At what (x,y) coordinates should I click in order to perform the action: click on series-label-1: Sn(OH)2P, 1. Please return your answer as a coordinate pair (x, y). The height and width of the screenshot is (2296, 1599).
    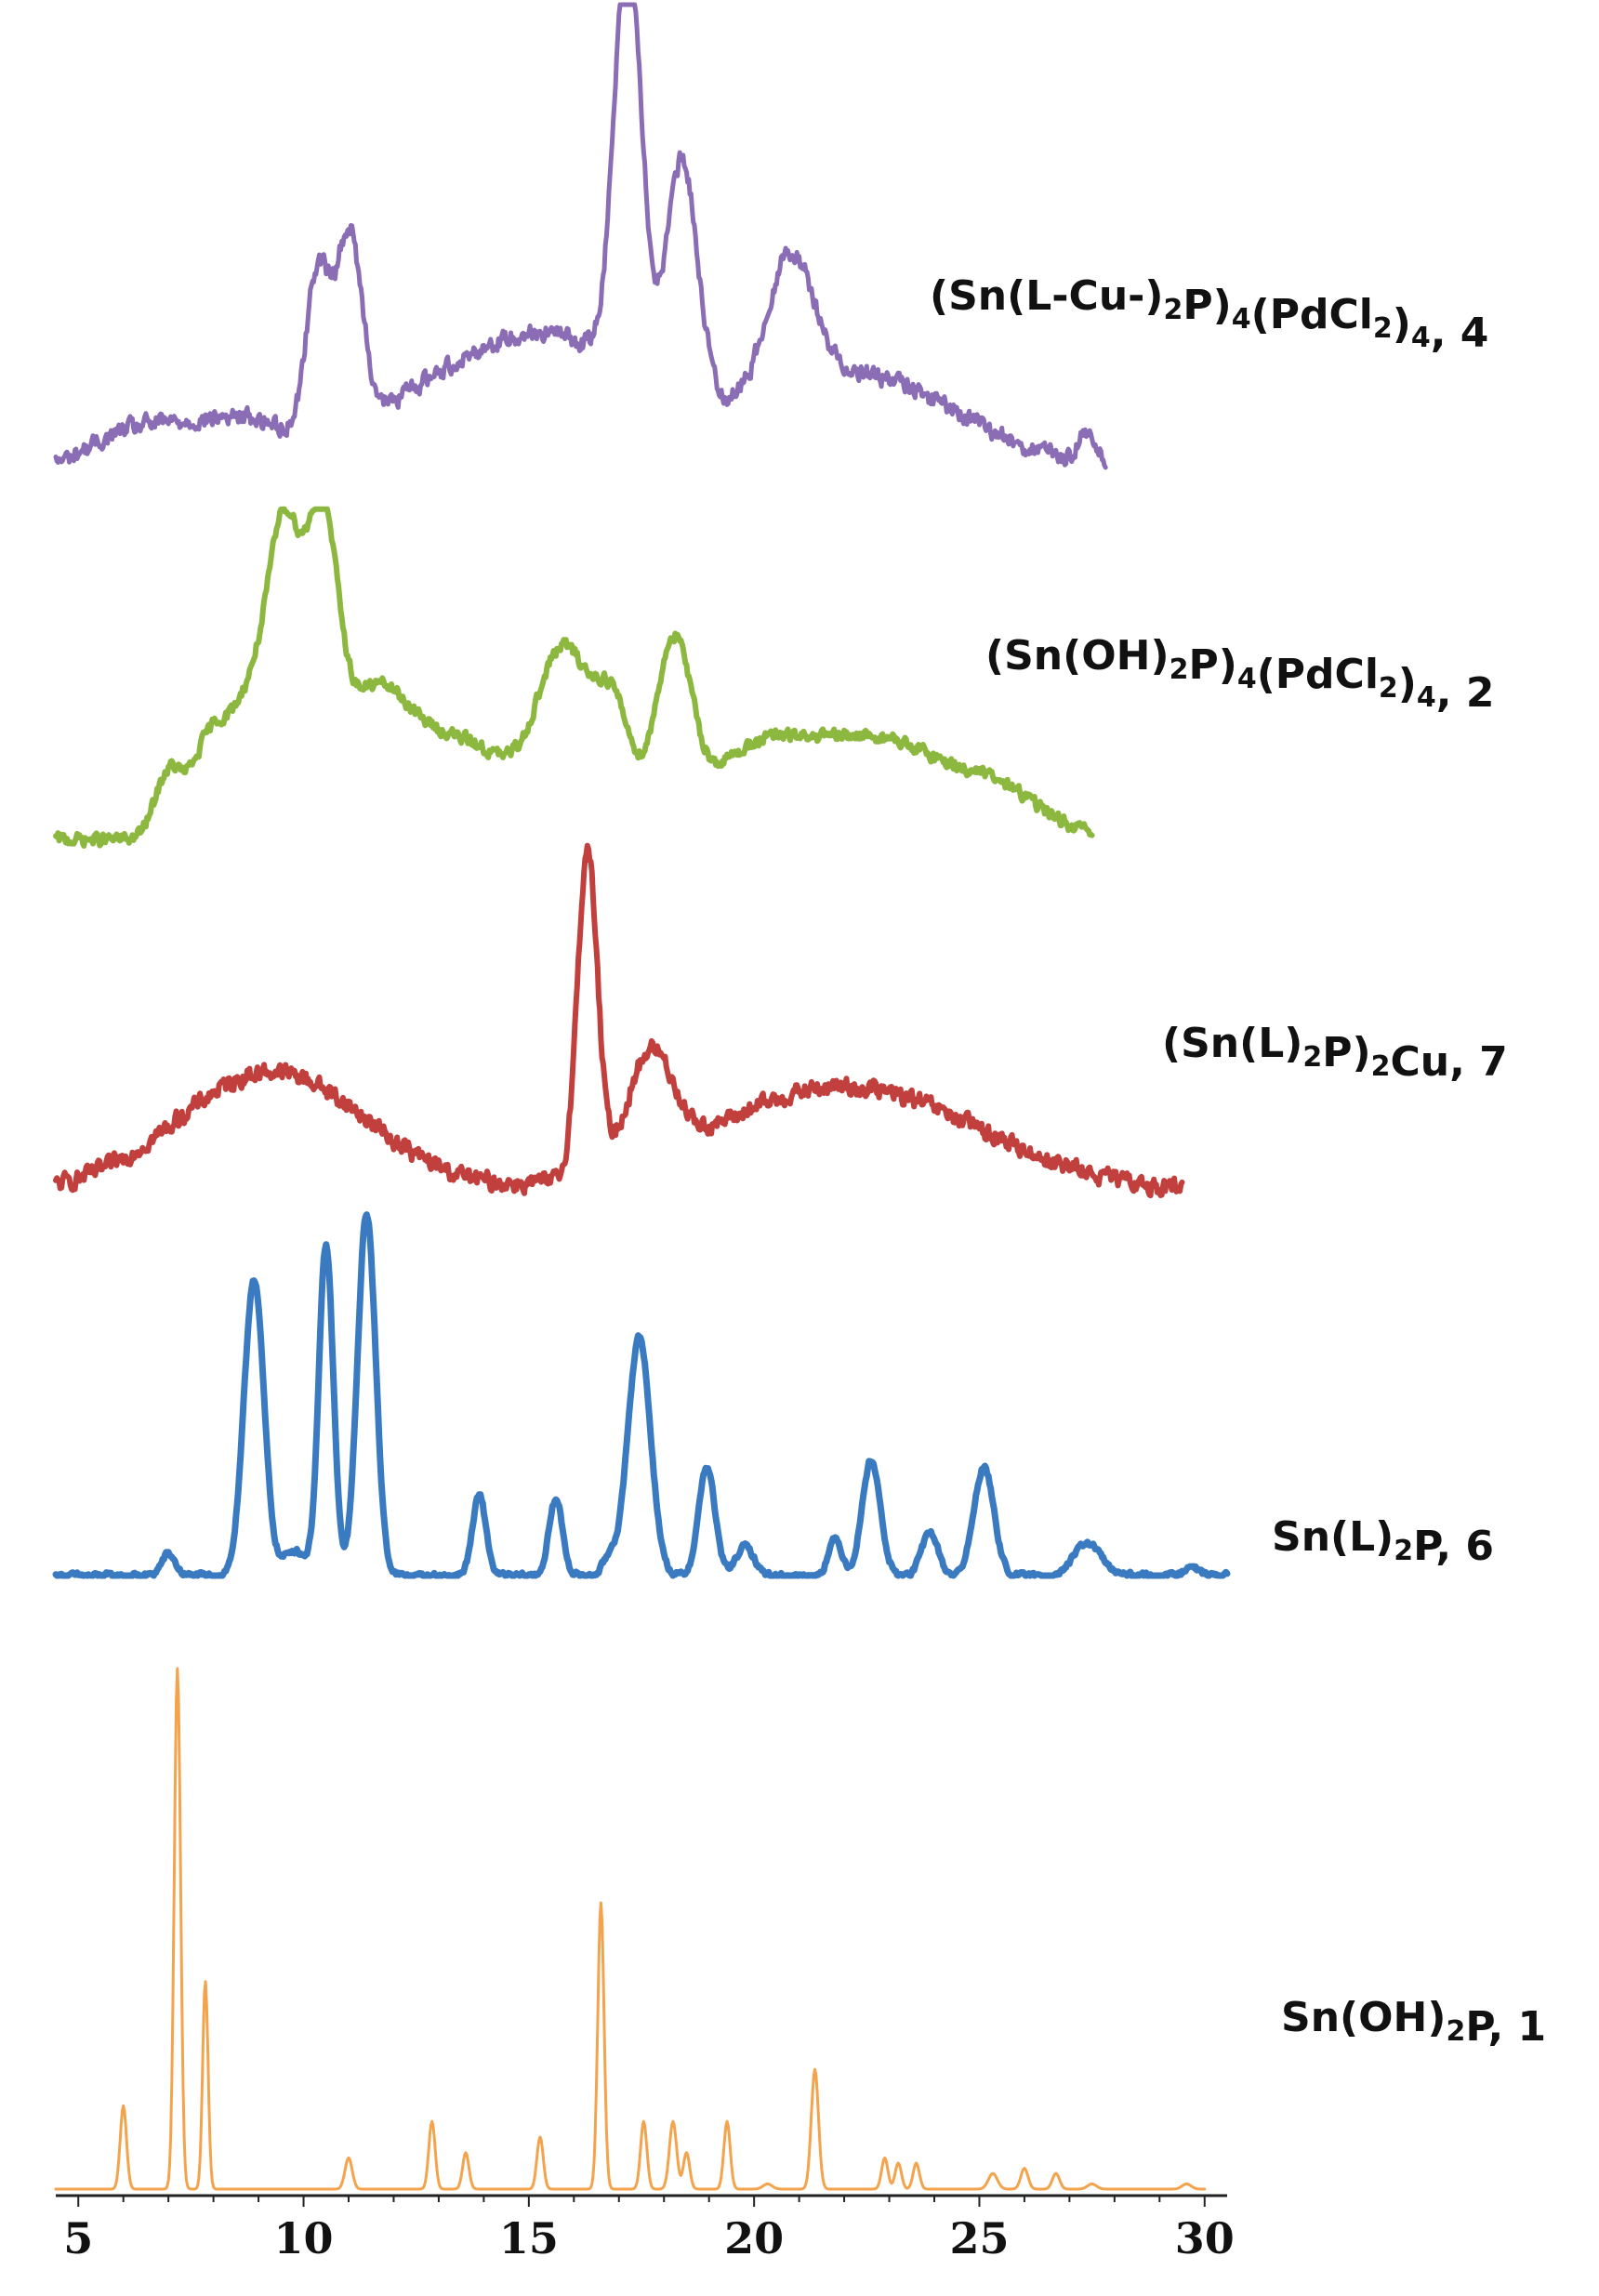
    Looking at the image, I should click on (1413, 2023).